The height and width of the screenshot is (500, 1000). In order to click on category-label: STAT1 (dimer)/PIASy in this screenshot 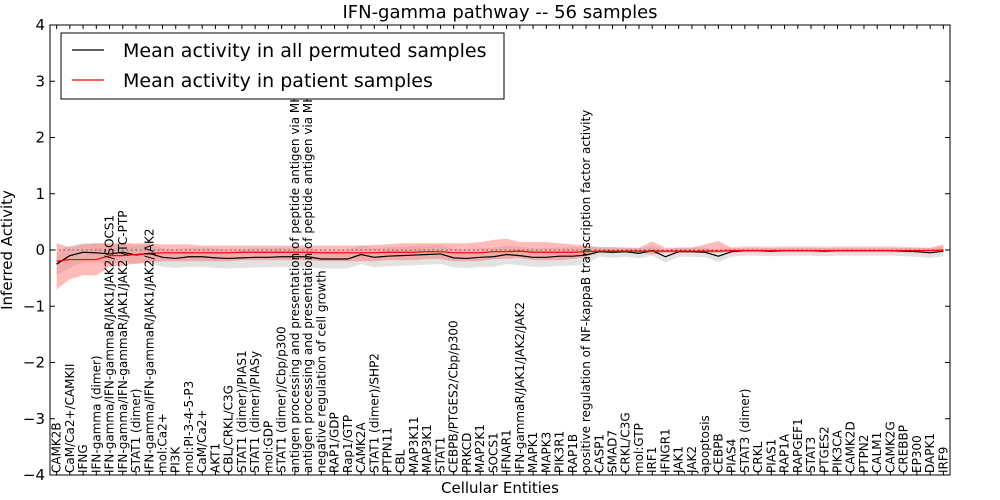, I will do `click(255, 412)`.